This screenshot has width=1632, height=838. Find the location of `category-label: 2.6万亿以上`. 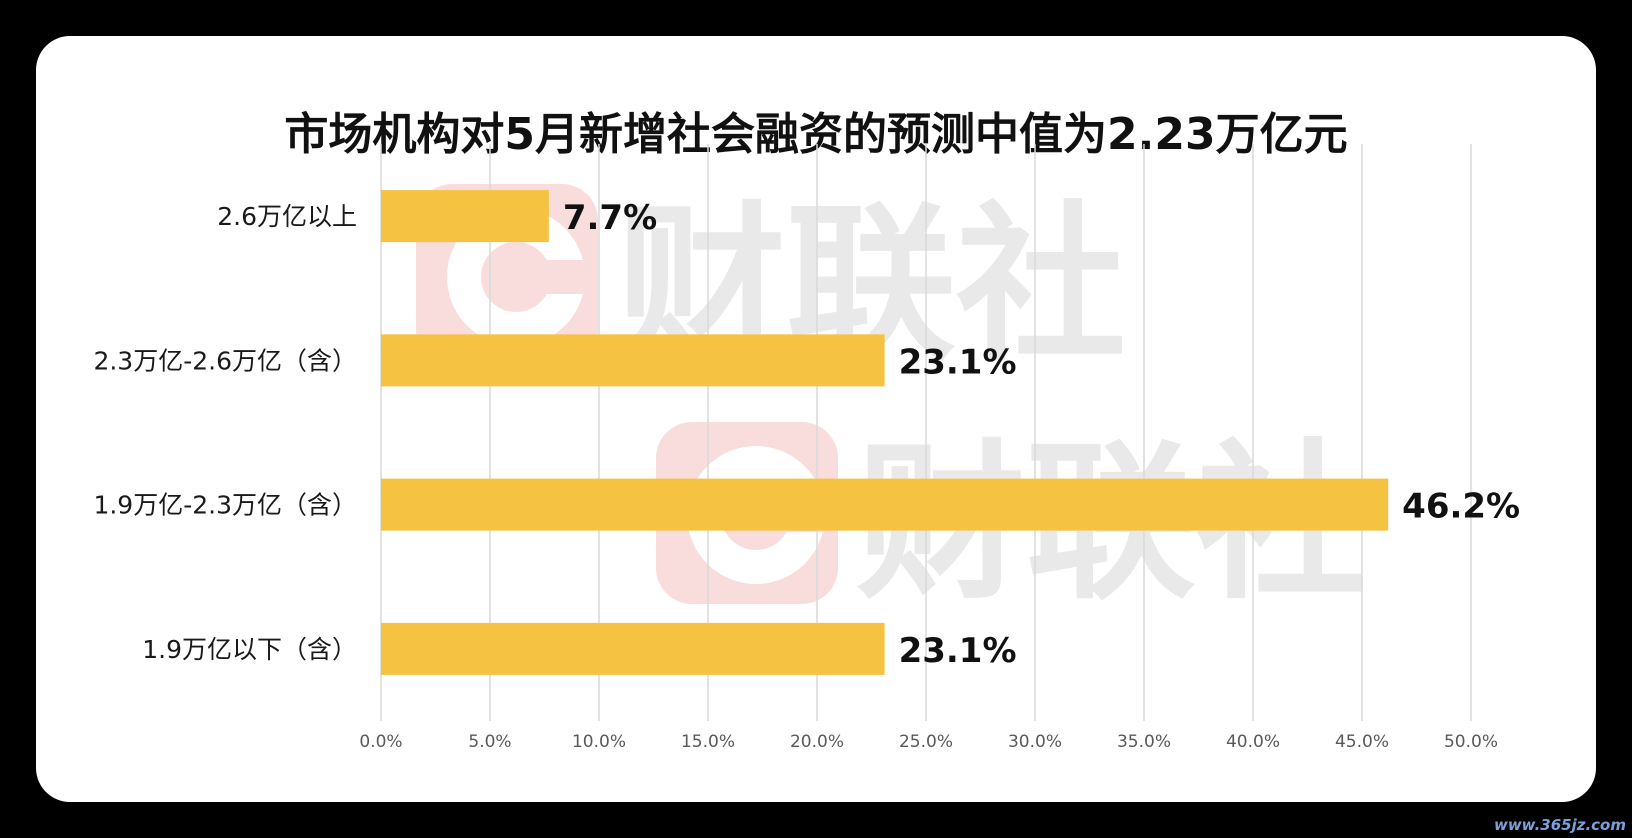

category-label: 2.6万亿以上 is located at coordinates (287, 216).